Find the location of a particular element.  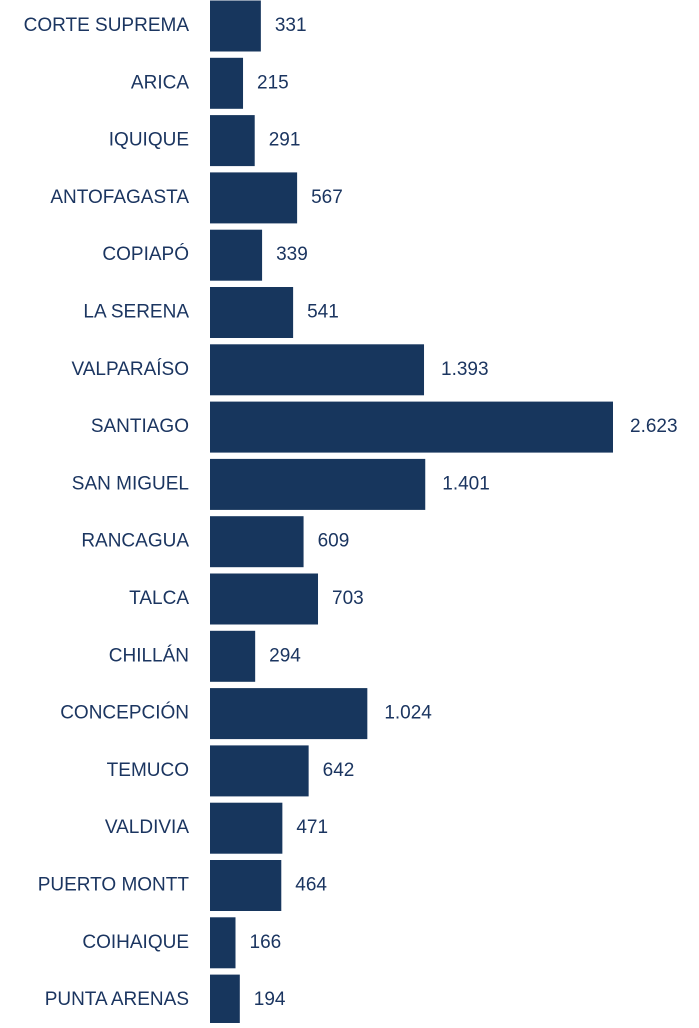

y-tick-label: VALDIVIA is located at coordinates (147, 827).